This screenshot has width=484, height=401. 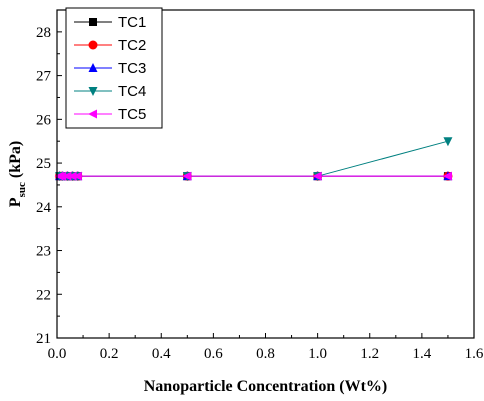 I want to click on y-axis-title-subscript: suc, so click(x=22, y=189).